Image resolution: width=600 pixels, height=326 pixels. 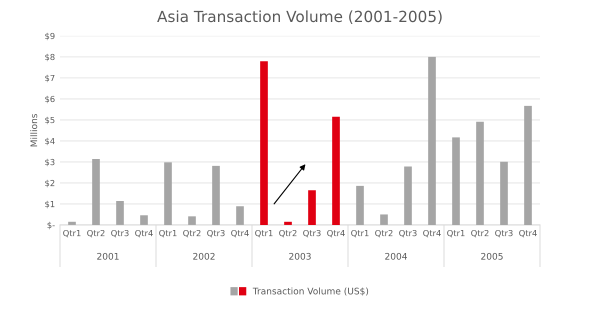 I want to click on y-axis-title: Millions, so click(x=34, y=130).